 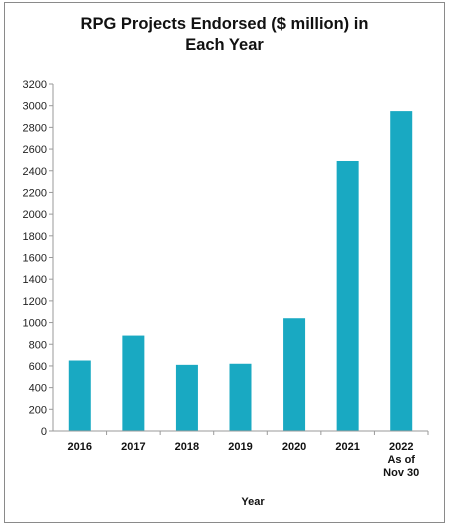 I want to click on x-axis-title: Year, so click(x=253, y=502).